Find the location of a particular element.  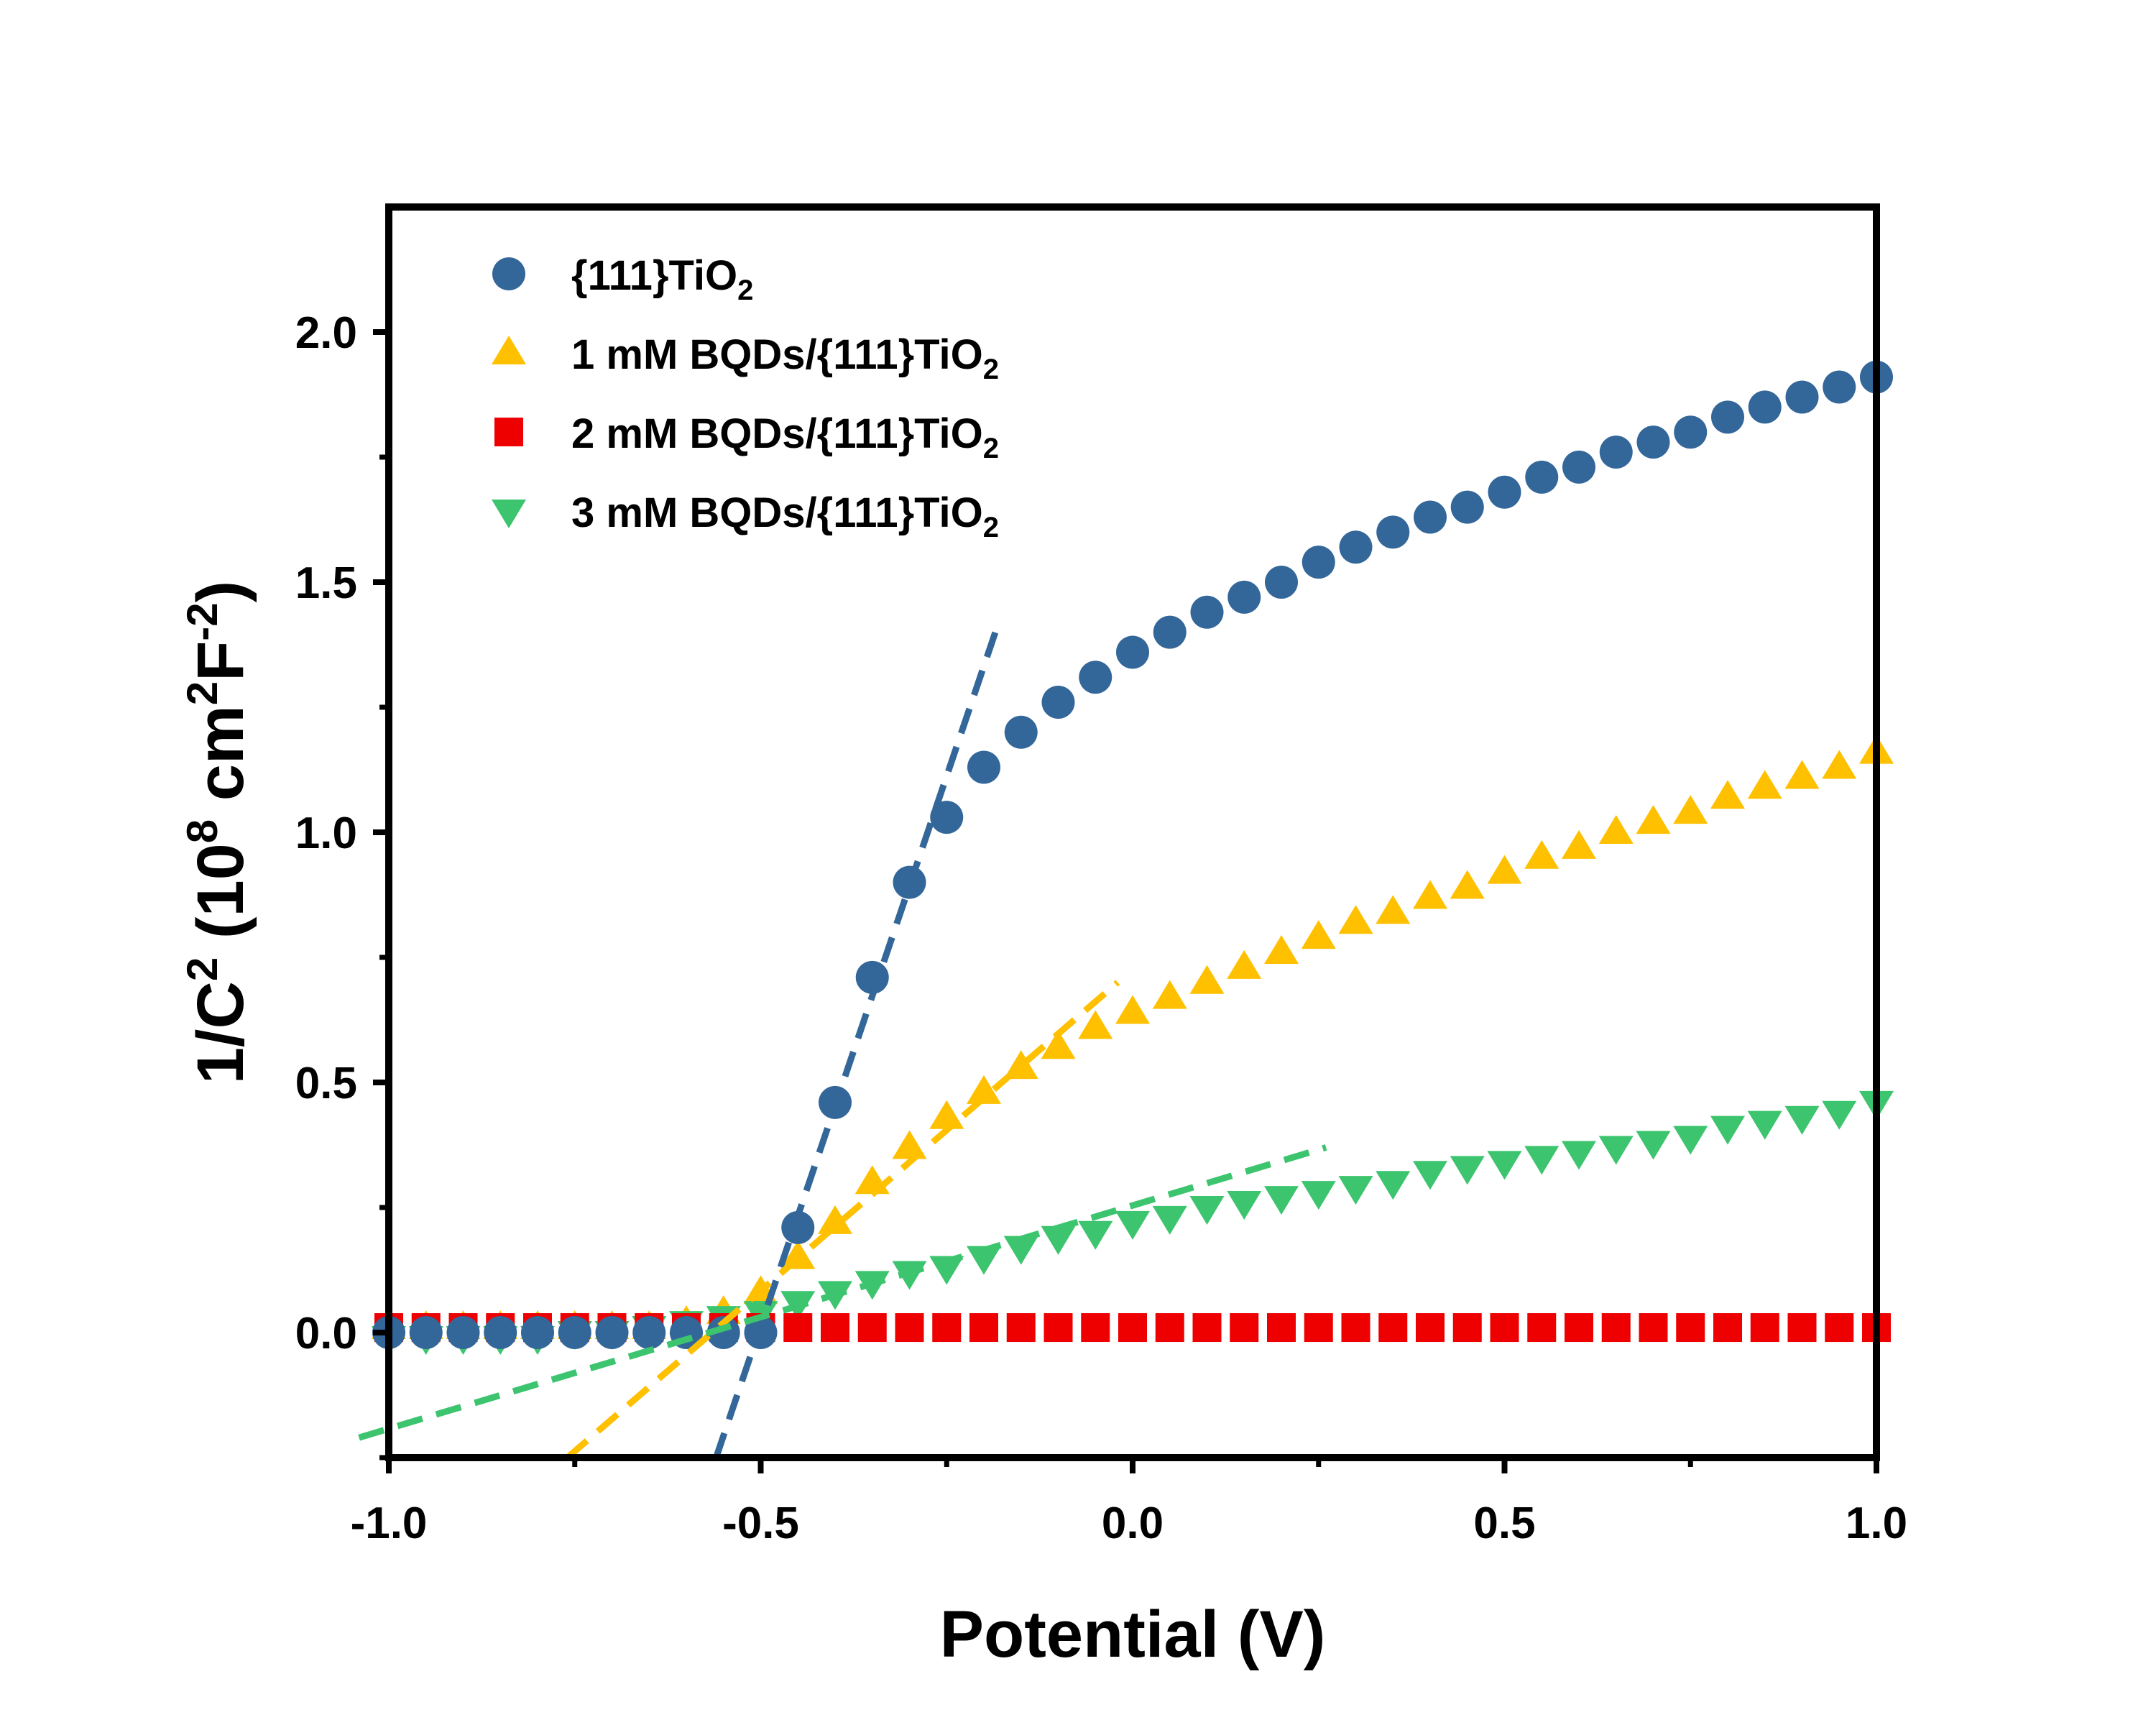

x-tick-label: 0.5 is located at coordinates (1504, 1523).